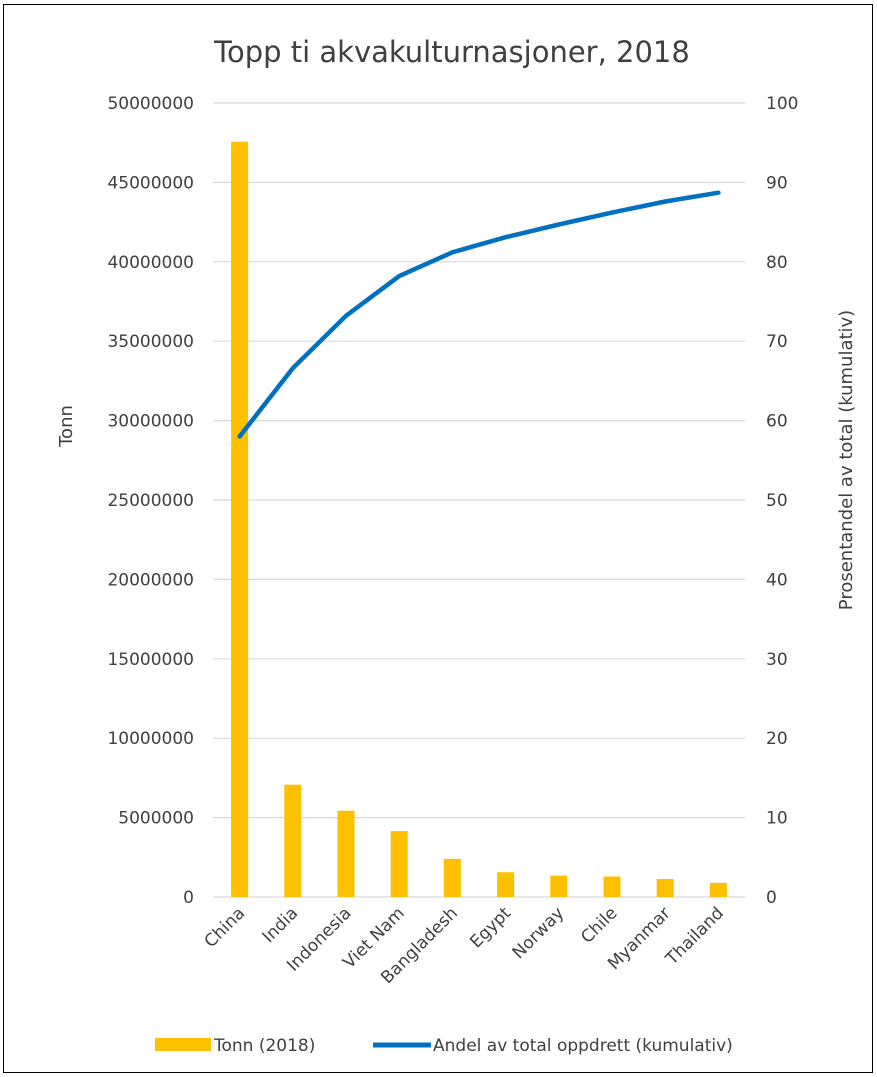  Describe the element at coordinates (782, 104) in the screenshot. I see `right-axis-tick-label: 100` at that location.